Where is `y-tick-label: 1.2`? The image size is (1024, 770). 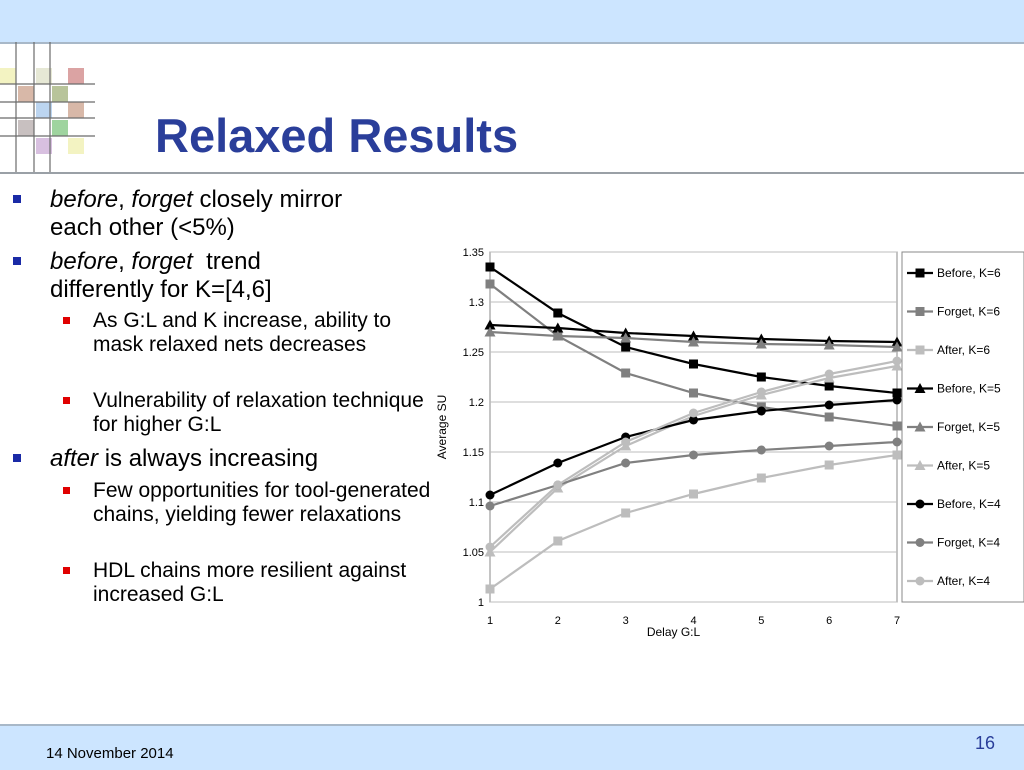 y-tick-label: 1.2 is located at coordinates (476, 403).